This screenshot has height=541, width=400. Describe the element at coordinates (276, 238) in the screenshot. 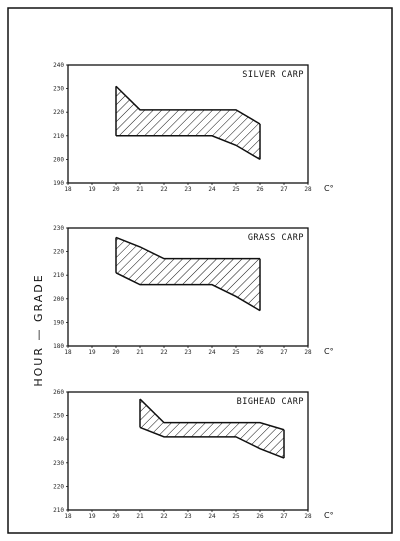

I see `chart-title: GRASS CARP` at that location.